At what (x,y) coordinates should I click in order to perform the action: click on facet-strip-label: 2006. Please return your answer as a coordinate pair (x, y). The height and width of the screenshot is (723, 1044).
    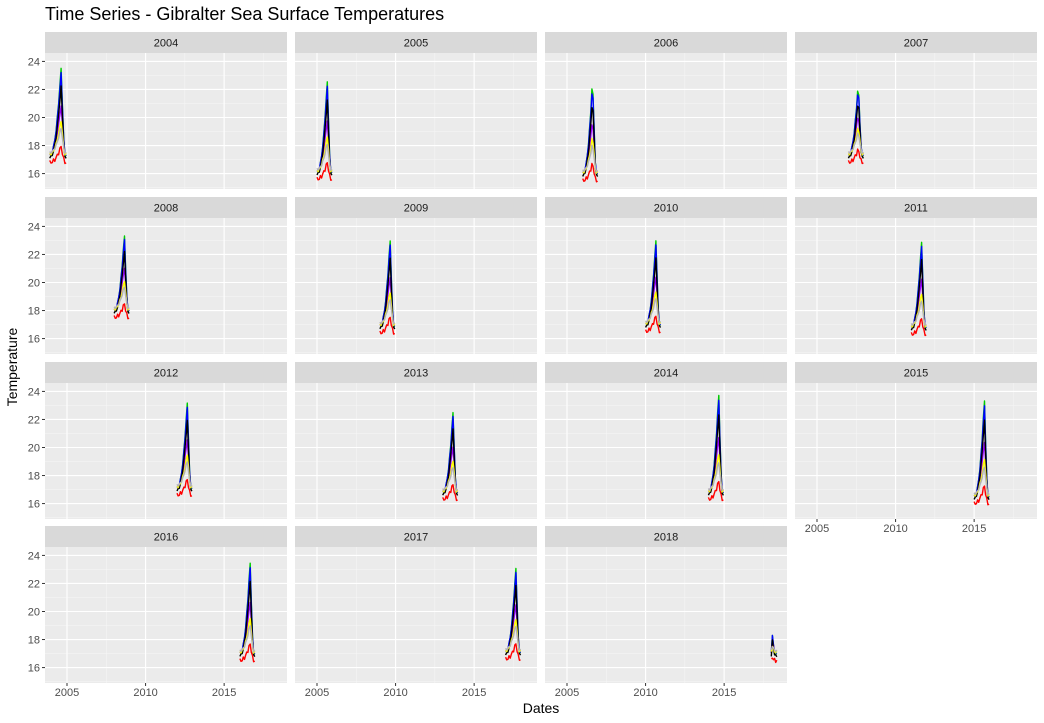
    Looking at the image, I should click on (666, 44).